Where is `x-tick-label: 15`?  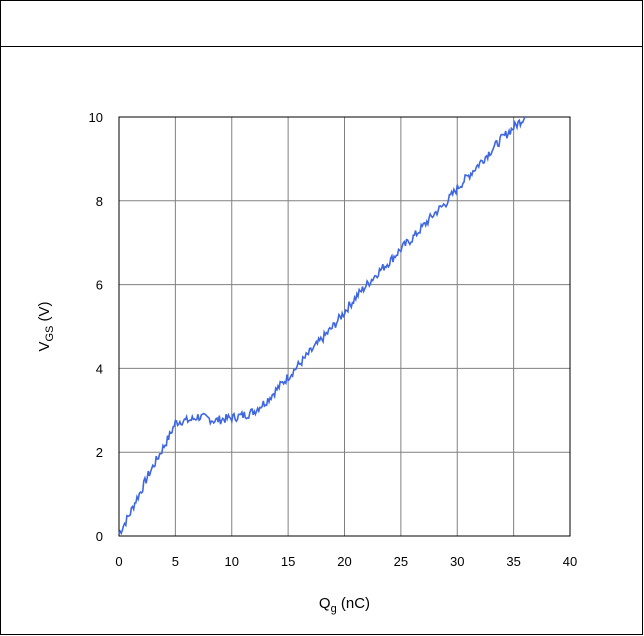
x-tick-label: 15 is located at coordinates (288, 561).